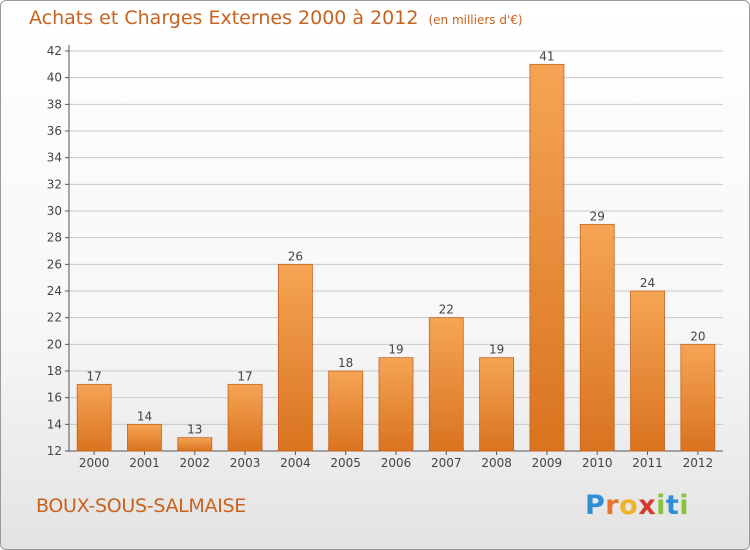 This screenshot has height=550, width=750. Describe the element at coordinates (54, 398) in the screenshot. I see `y-tick-label: 16` at that location.